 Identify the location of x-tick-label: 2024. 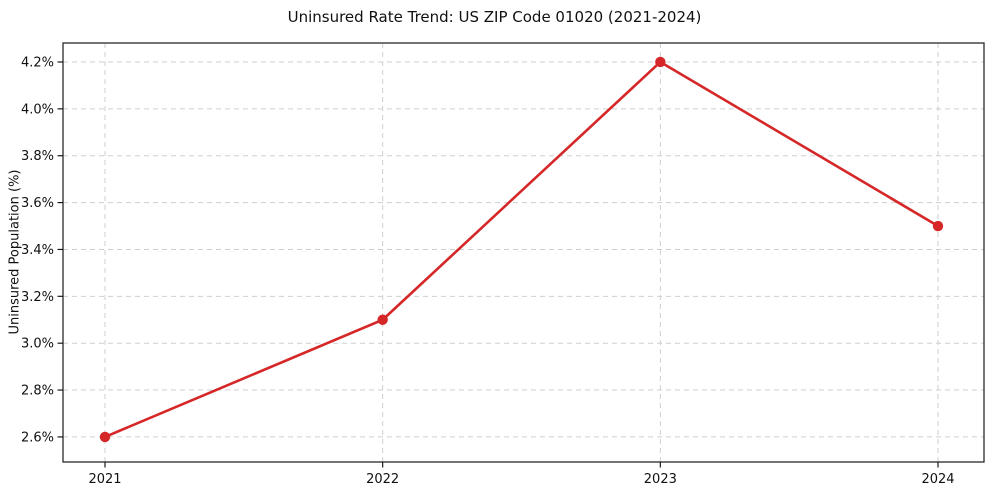
(937, 479).